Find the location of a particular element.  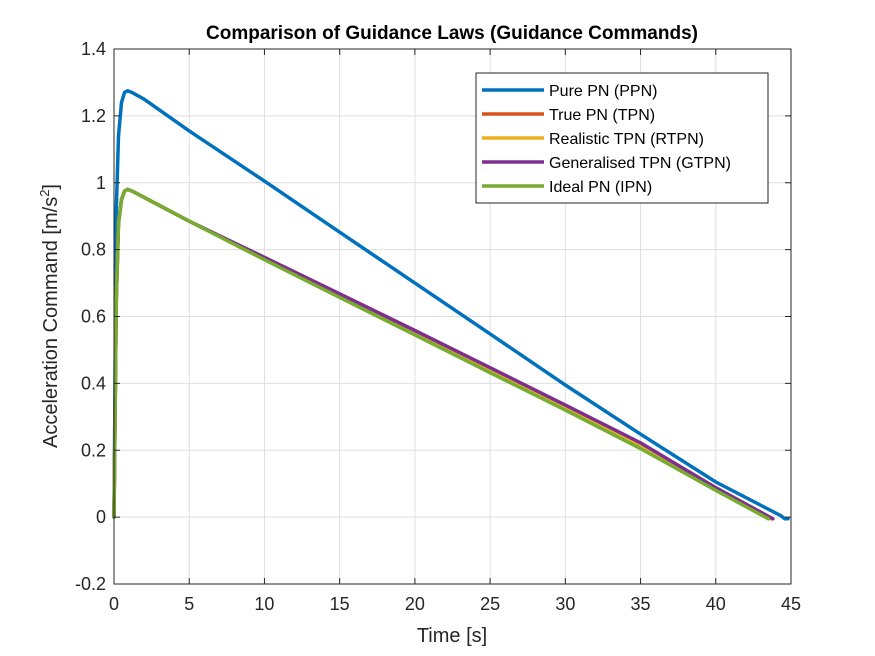

x-tick-label: 10 is located at coordinates (264, 604).